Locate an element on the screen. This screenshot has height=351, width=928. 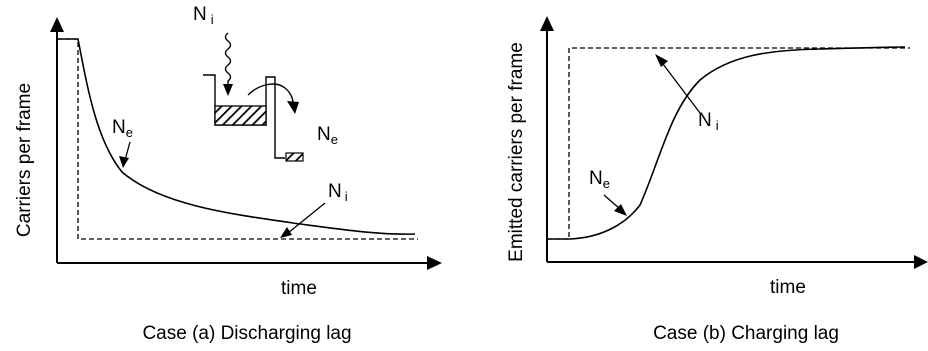
panel-b-emitted-label: Ne is located at coordinates (599, 179).